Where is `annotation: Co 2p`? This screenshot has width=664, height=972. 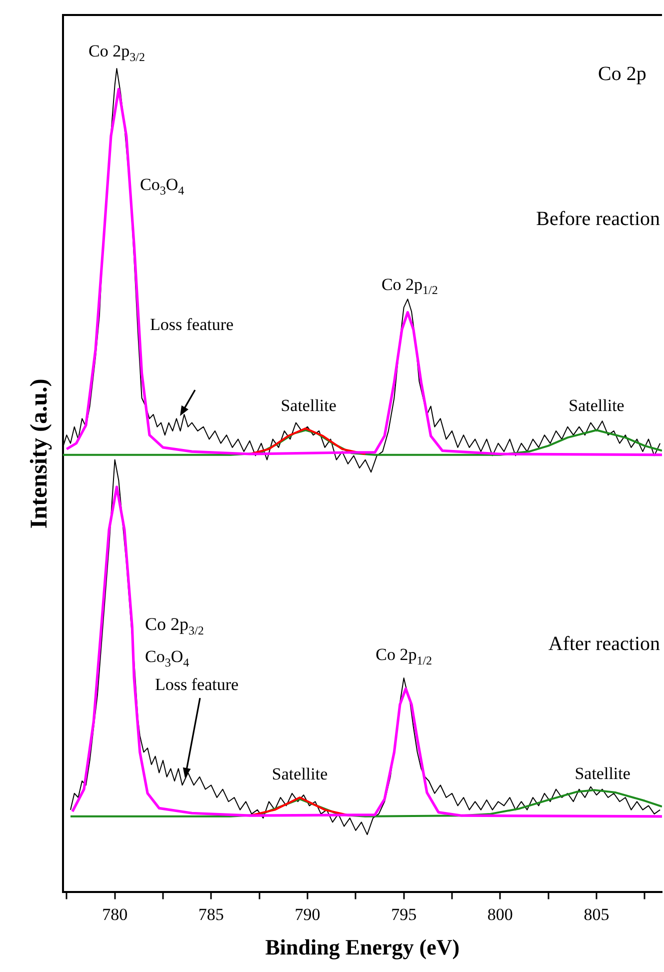 annotation: Co 2p is located at coordinates (622, 74).